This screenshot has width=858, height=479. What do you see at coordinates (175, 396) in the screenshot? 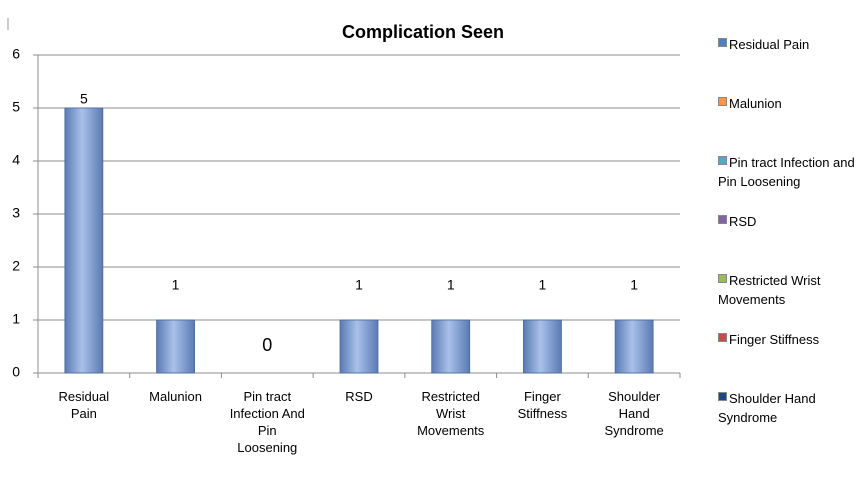
I see `x-tick-label: Malunion` at bounding box center [175, 396].